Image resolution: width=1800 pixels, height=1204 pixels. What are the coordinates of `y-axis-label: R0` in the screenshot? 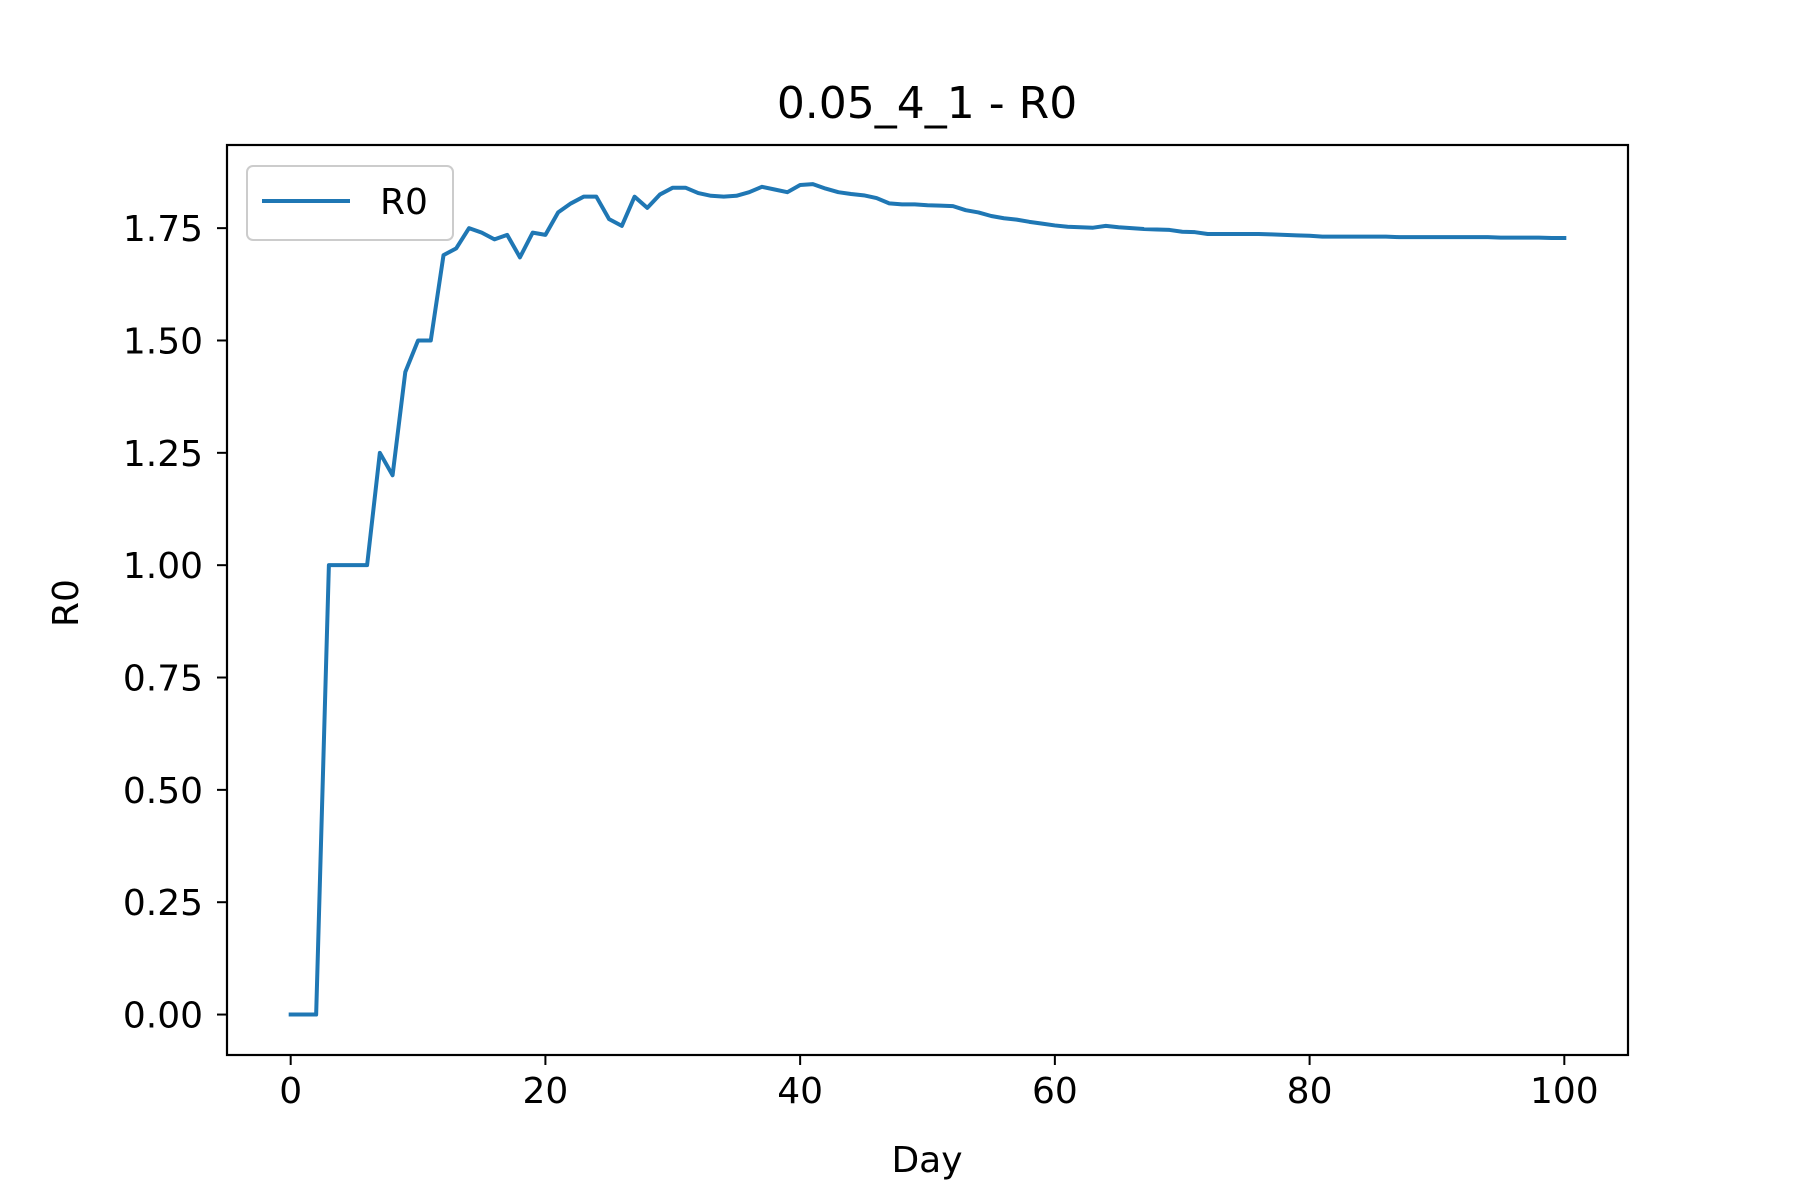 It's located at (66, 603).